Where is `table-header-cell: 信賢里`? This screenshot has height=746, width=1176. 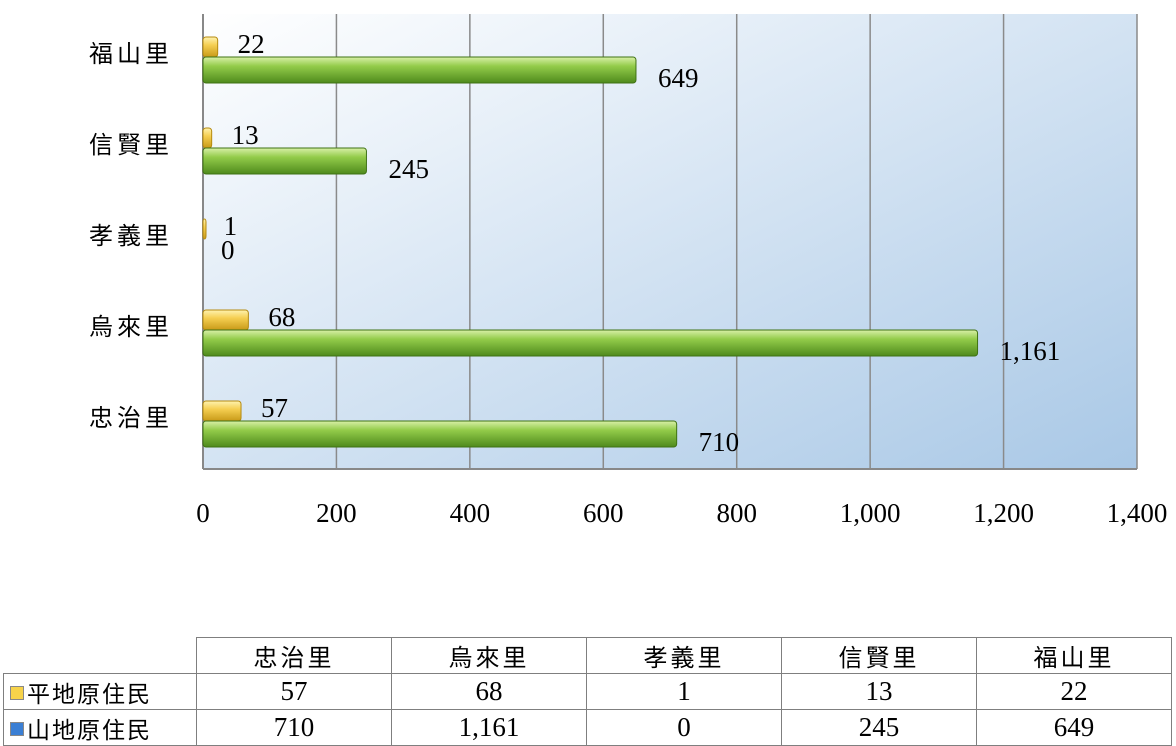
table-header-cell: 信賢里 is located at coordinates (879, 655).